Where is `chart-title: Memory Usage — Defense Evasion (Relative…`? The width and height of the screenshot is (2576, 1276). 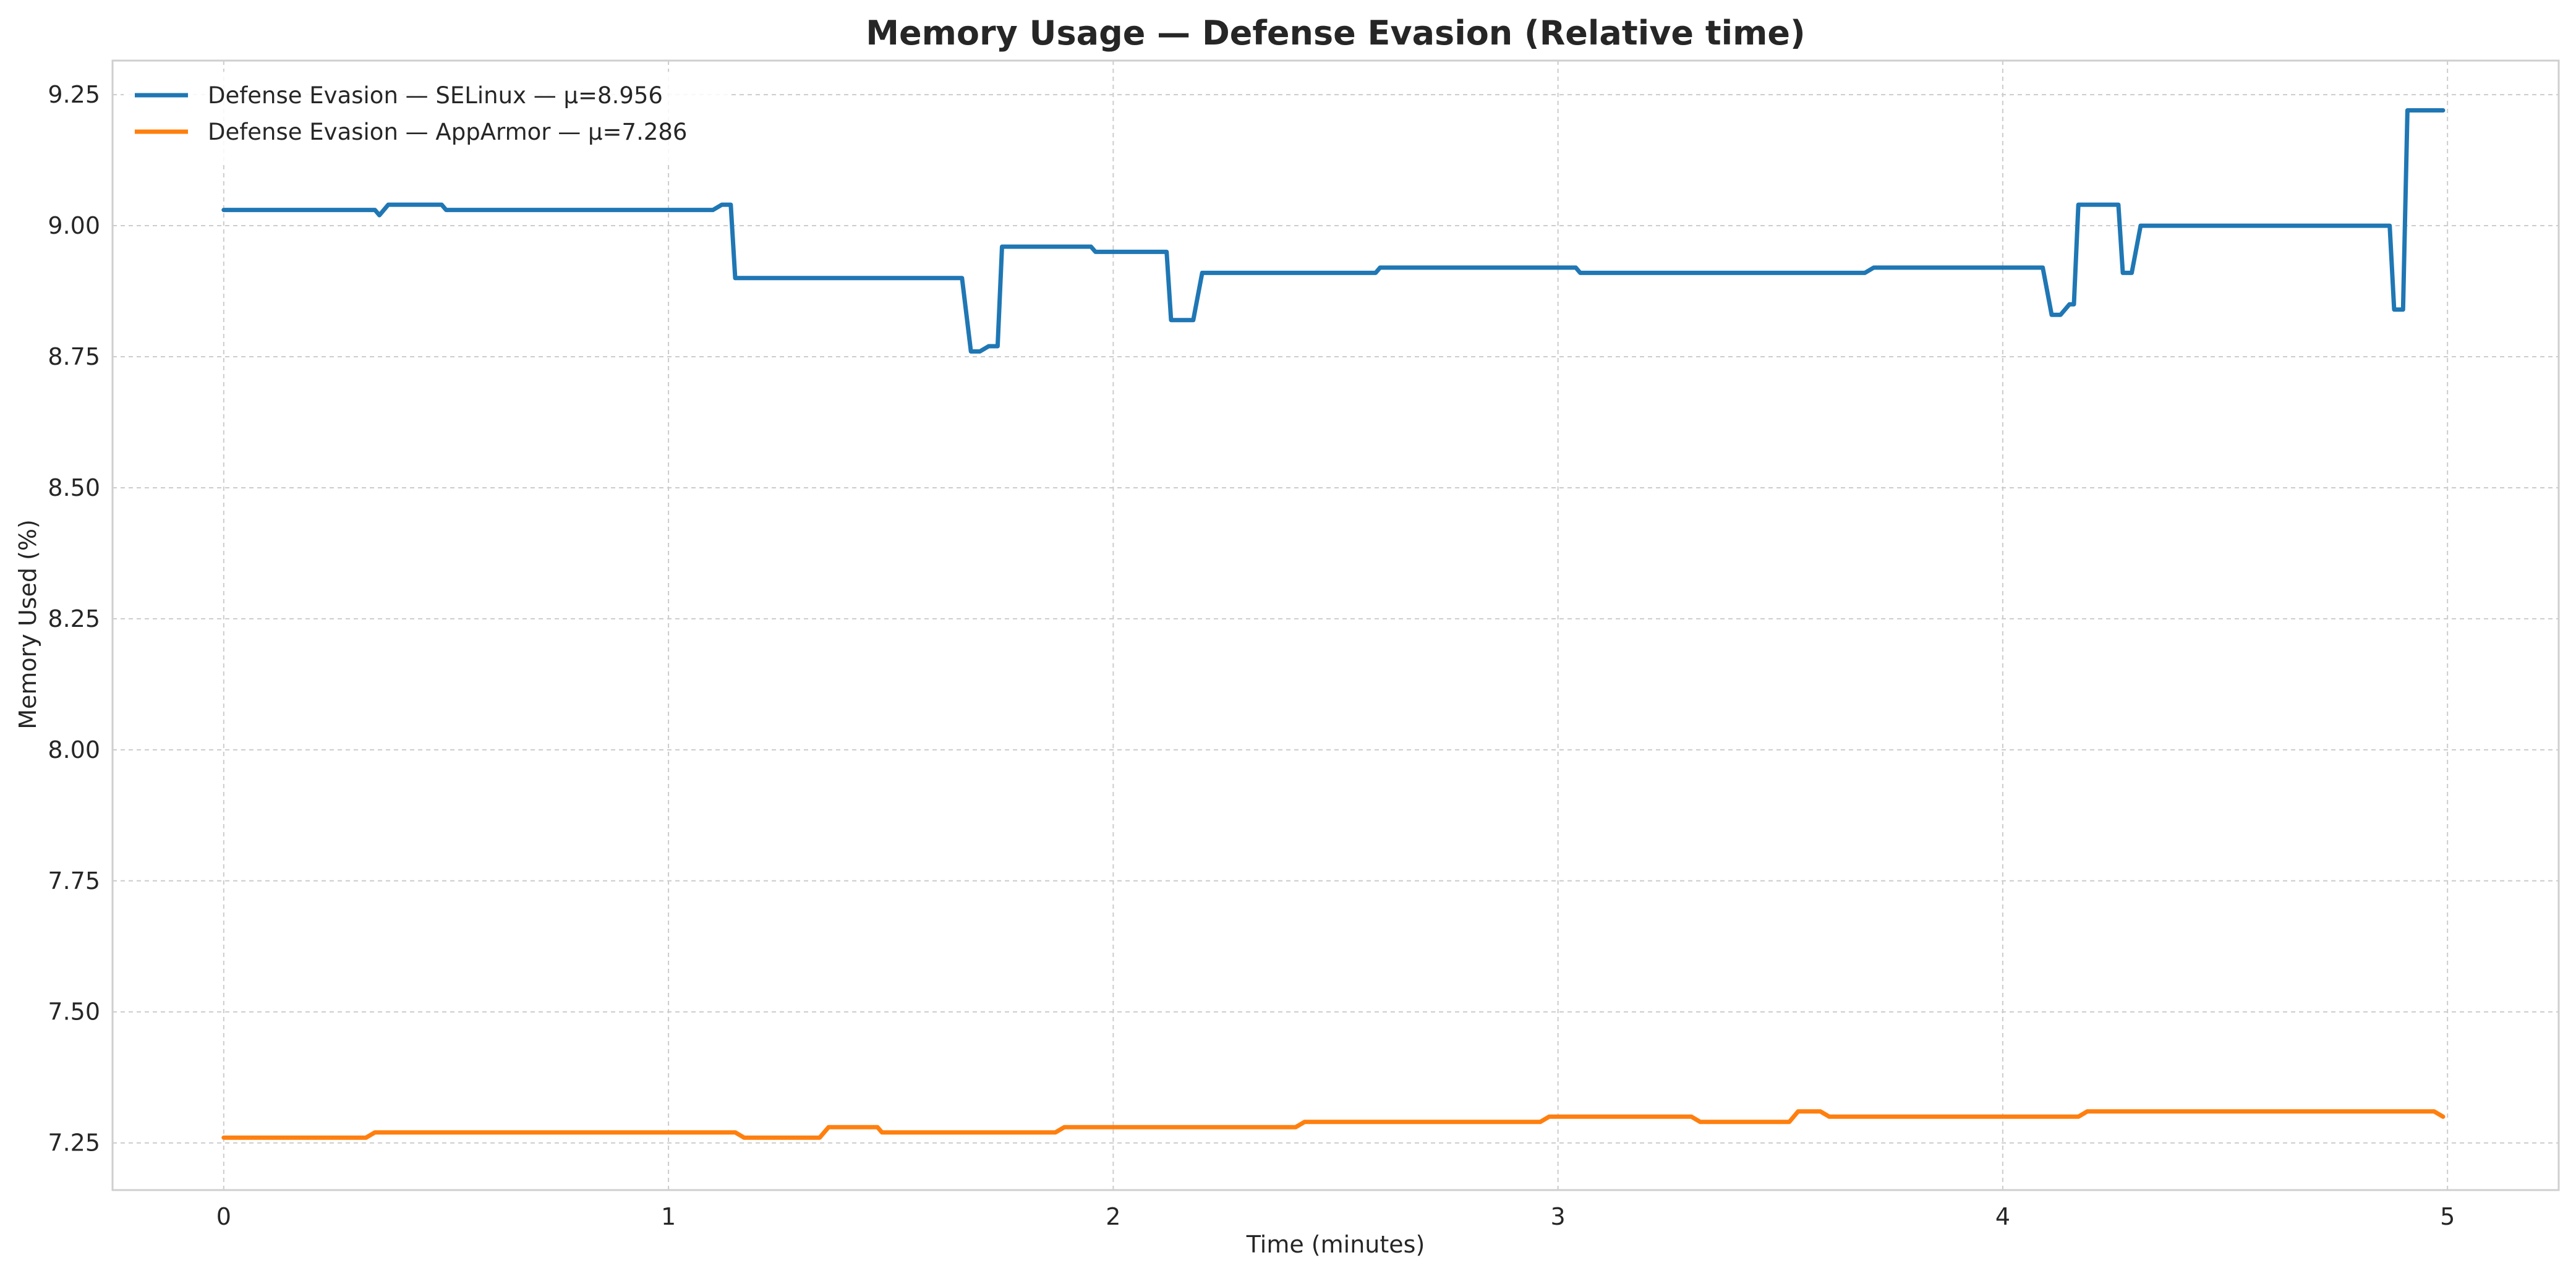
chart-title: Memory Usage — Defense Evasion (Relative… is located at coordinates (1335, 33).